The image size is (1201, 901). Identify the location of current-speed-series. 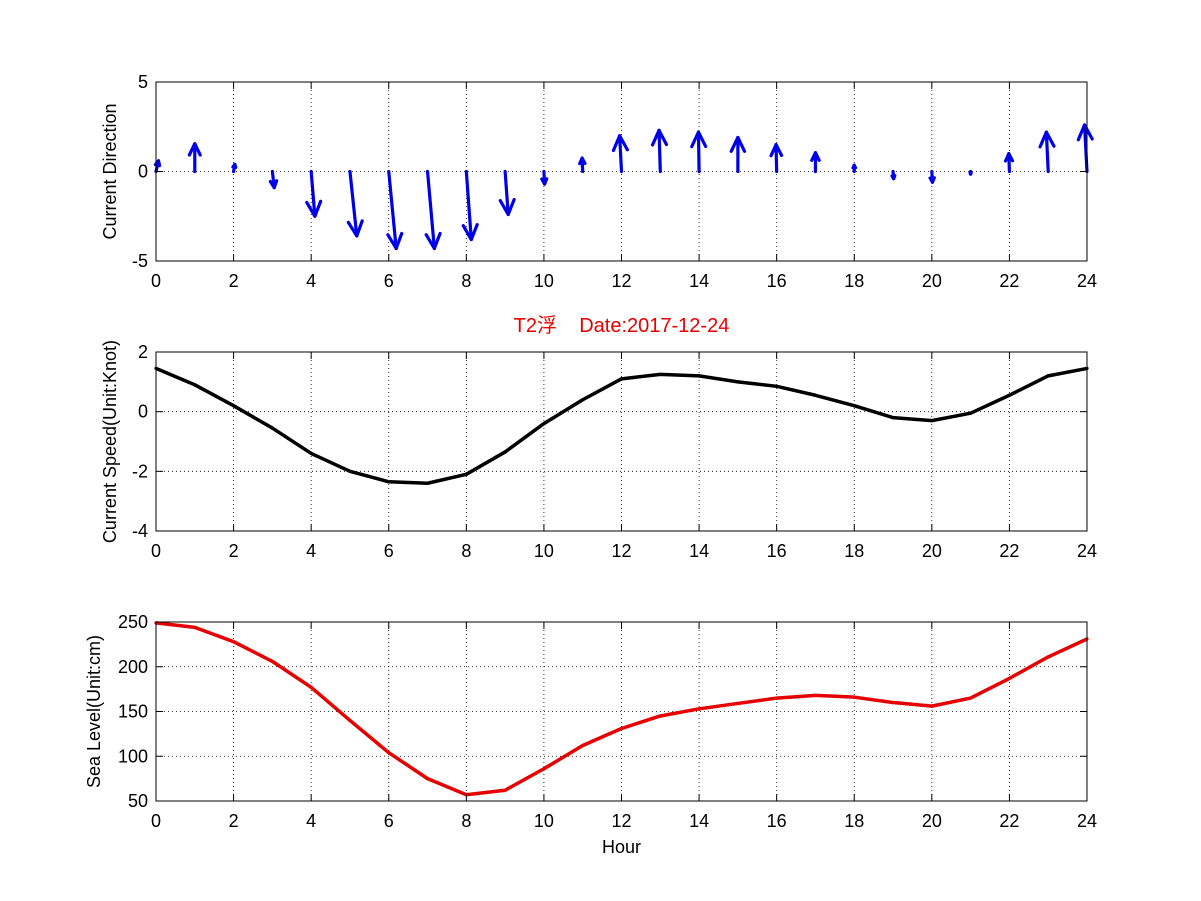
(621, 426).